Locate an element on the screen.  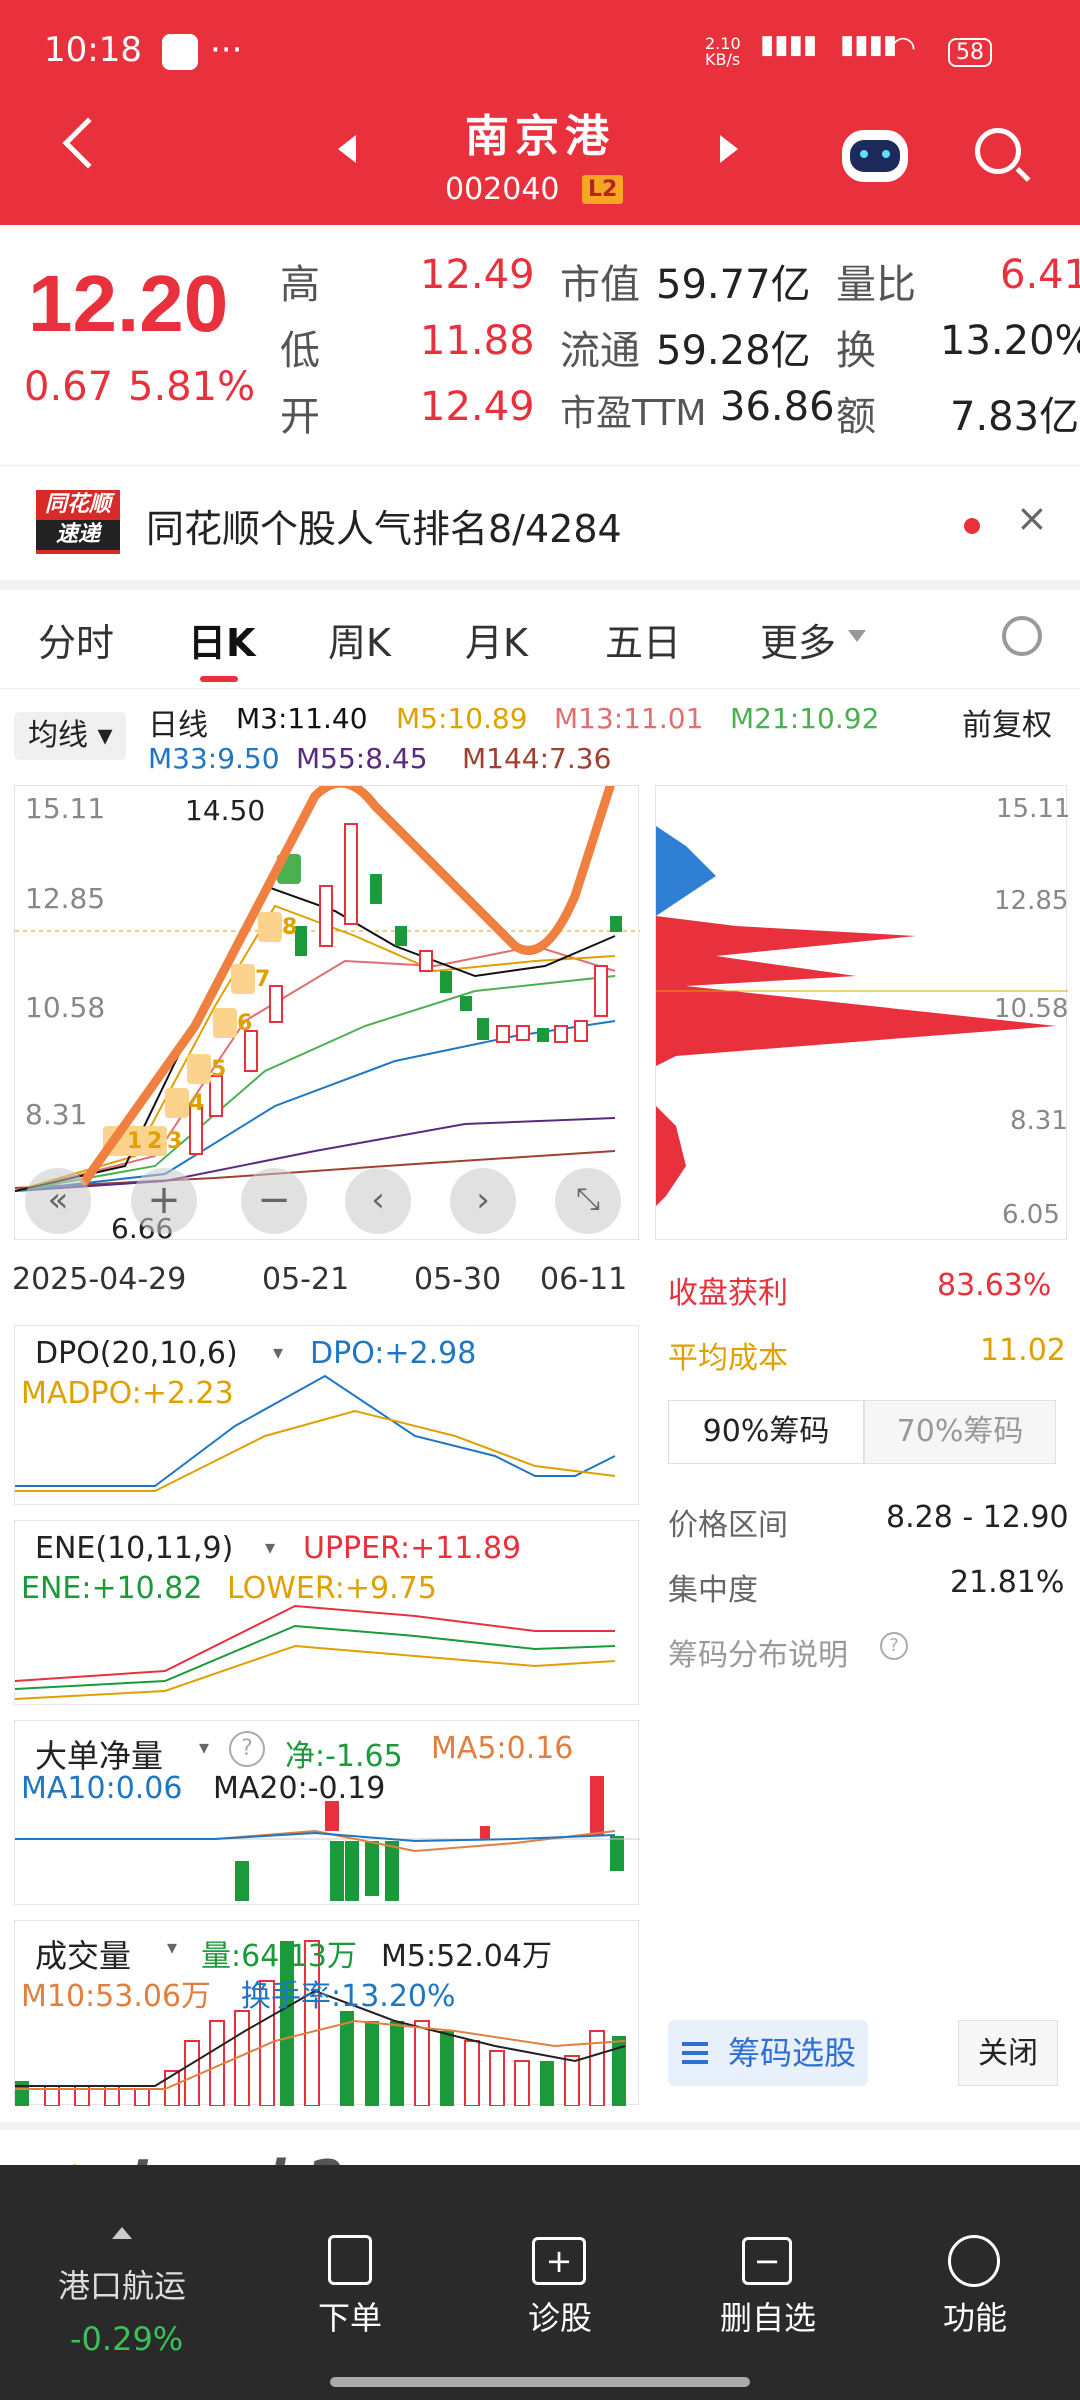
seq-label: 3 is located at coordinates (175, 1141).